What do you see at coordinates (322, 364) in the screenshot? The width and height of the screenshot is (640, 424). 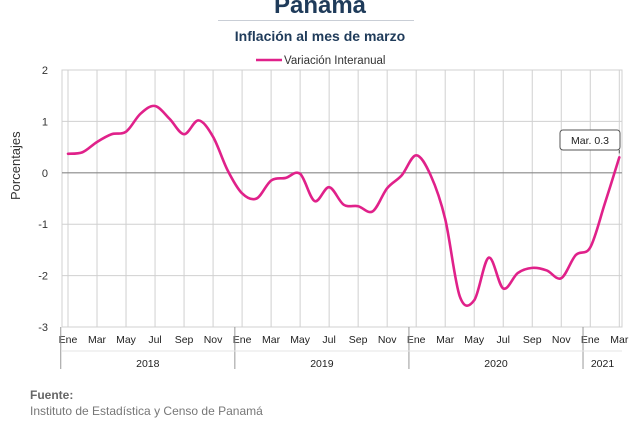 I see `year-label: 2019` at bounding box center [322, 364].